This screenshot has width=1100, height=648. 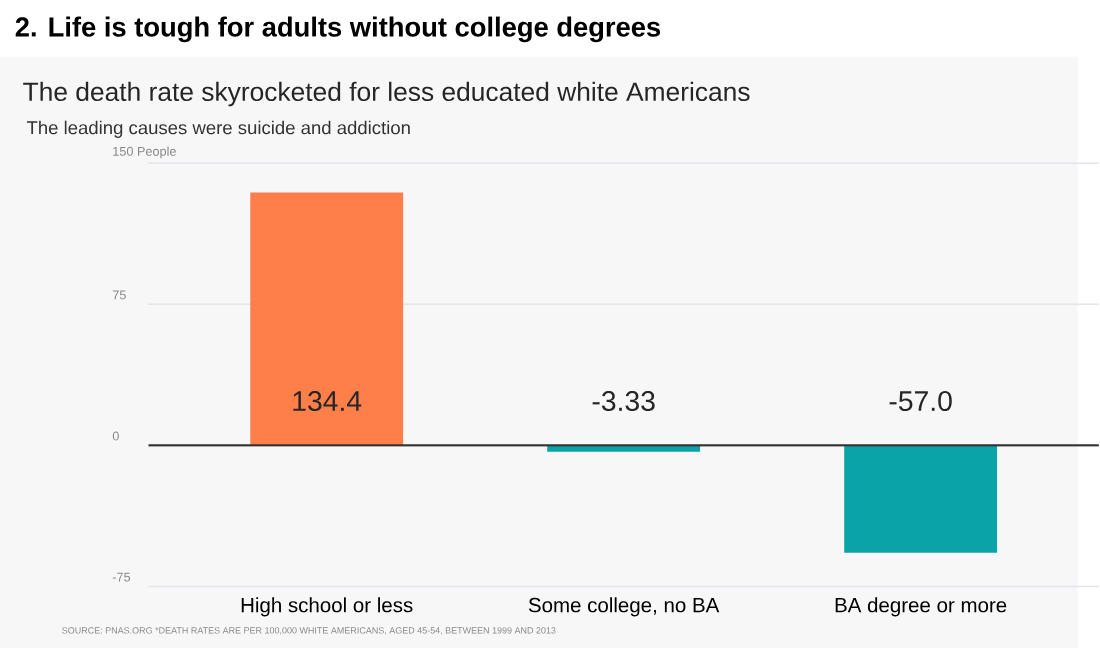 I want to click on x-tick-label: BA degree or more, so click(x=921, y=607).